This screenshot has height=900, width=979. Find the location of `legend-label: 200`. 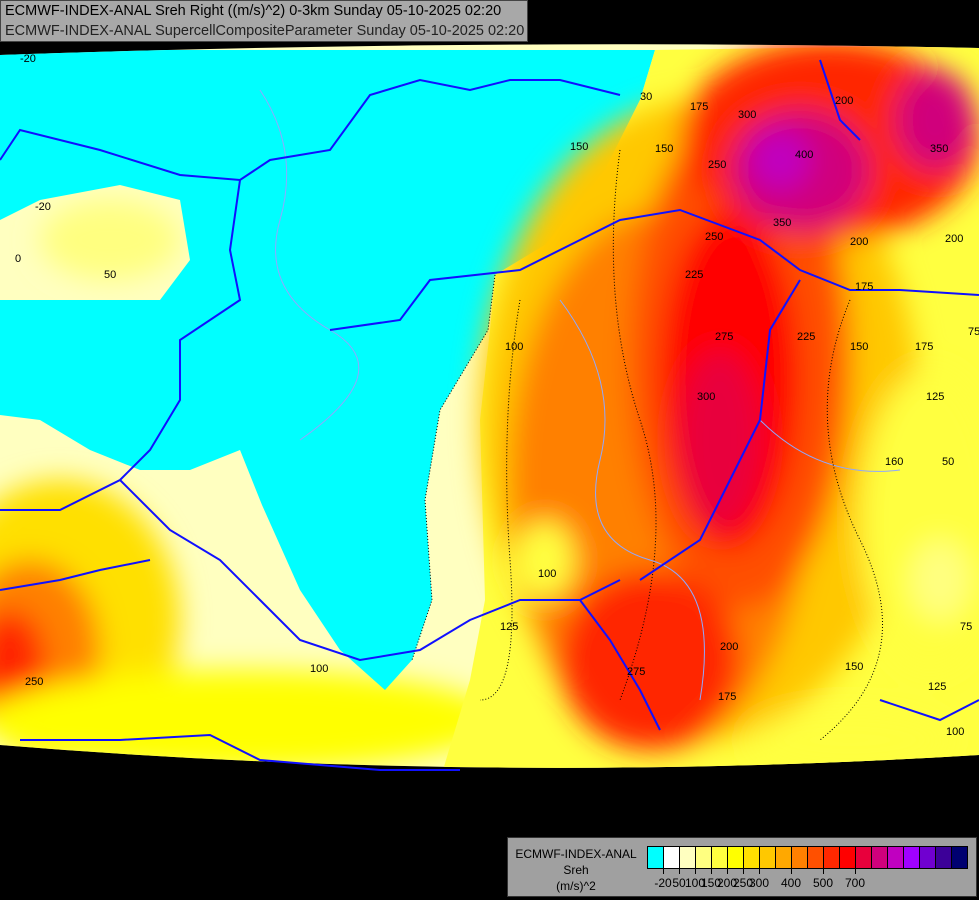

legend-label: 200 is located at coordinates (727, 883).